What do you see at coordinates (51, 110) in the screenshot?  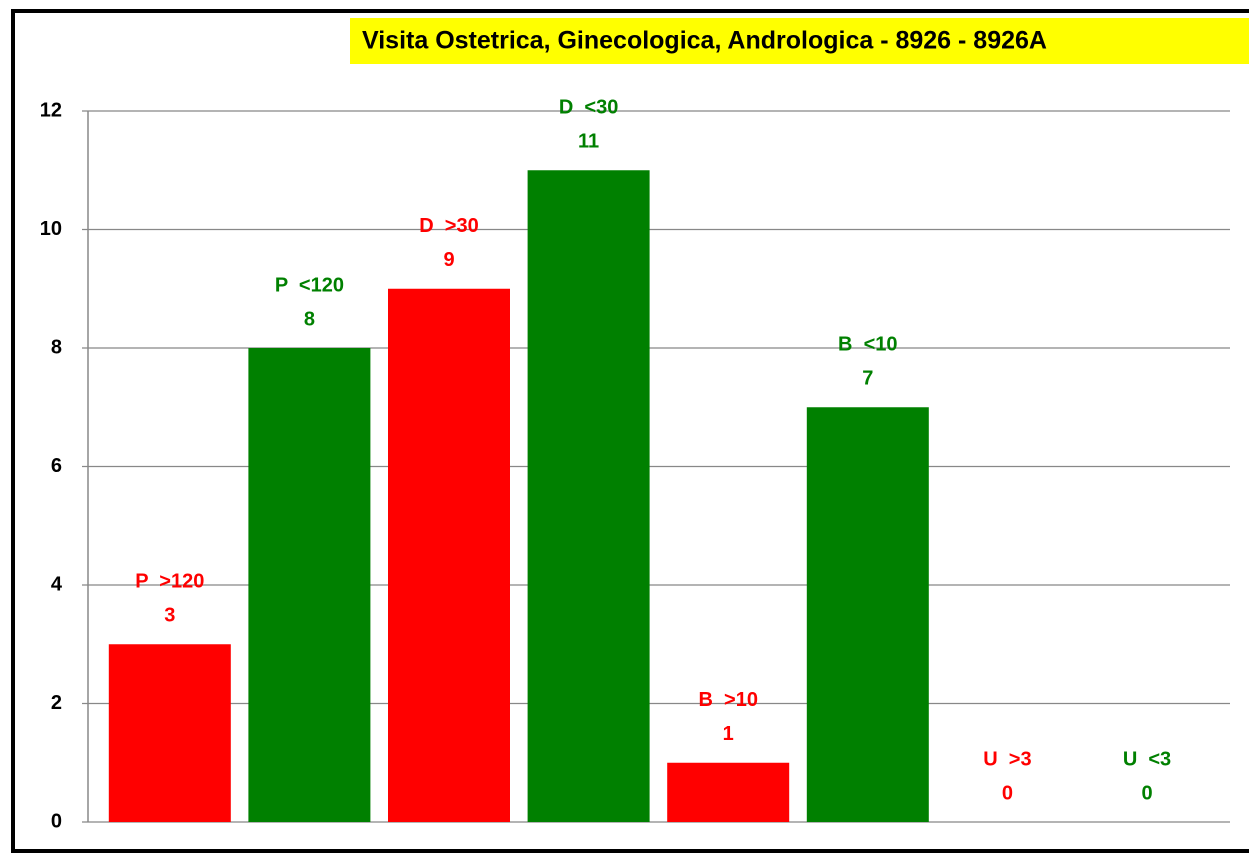 I see `y-tick-label: 12` at bounding box center [51, 110].